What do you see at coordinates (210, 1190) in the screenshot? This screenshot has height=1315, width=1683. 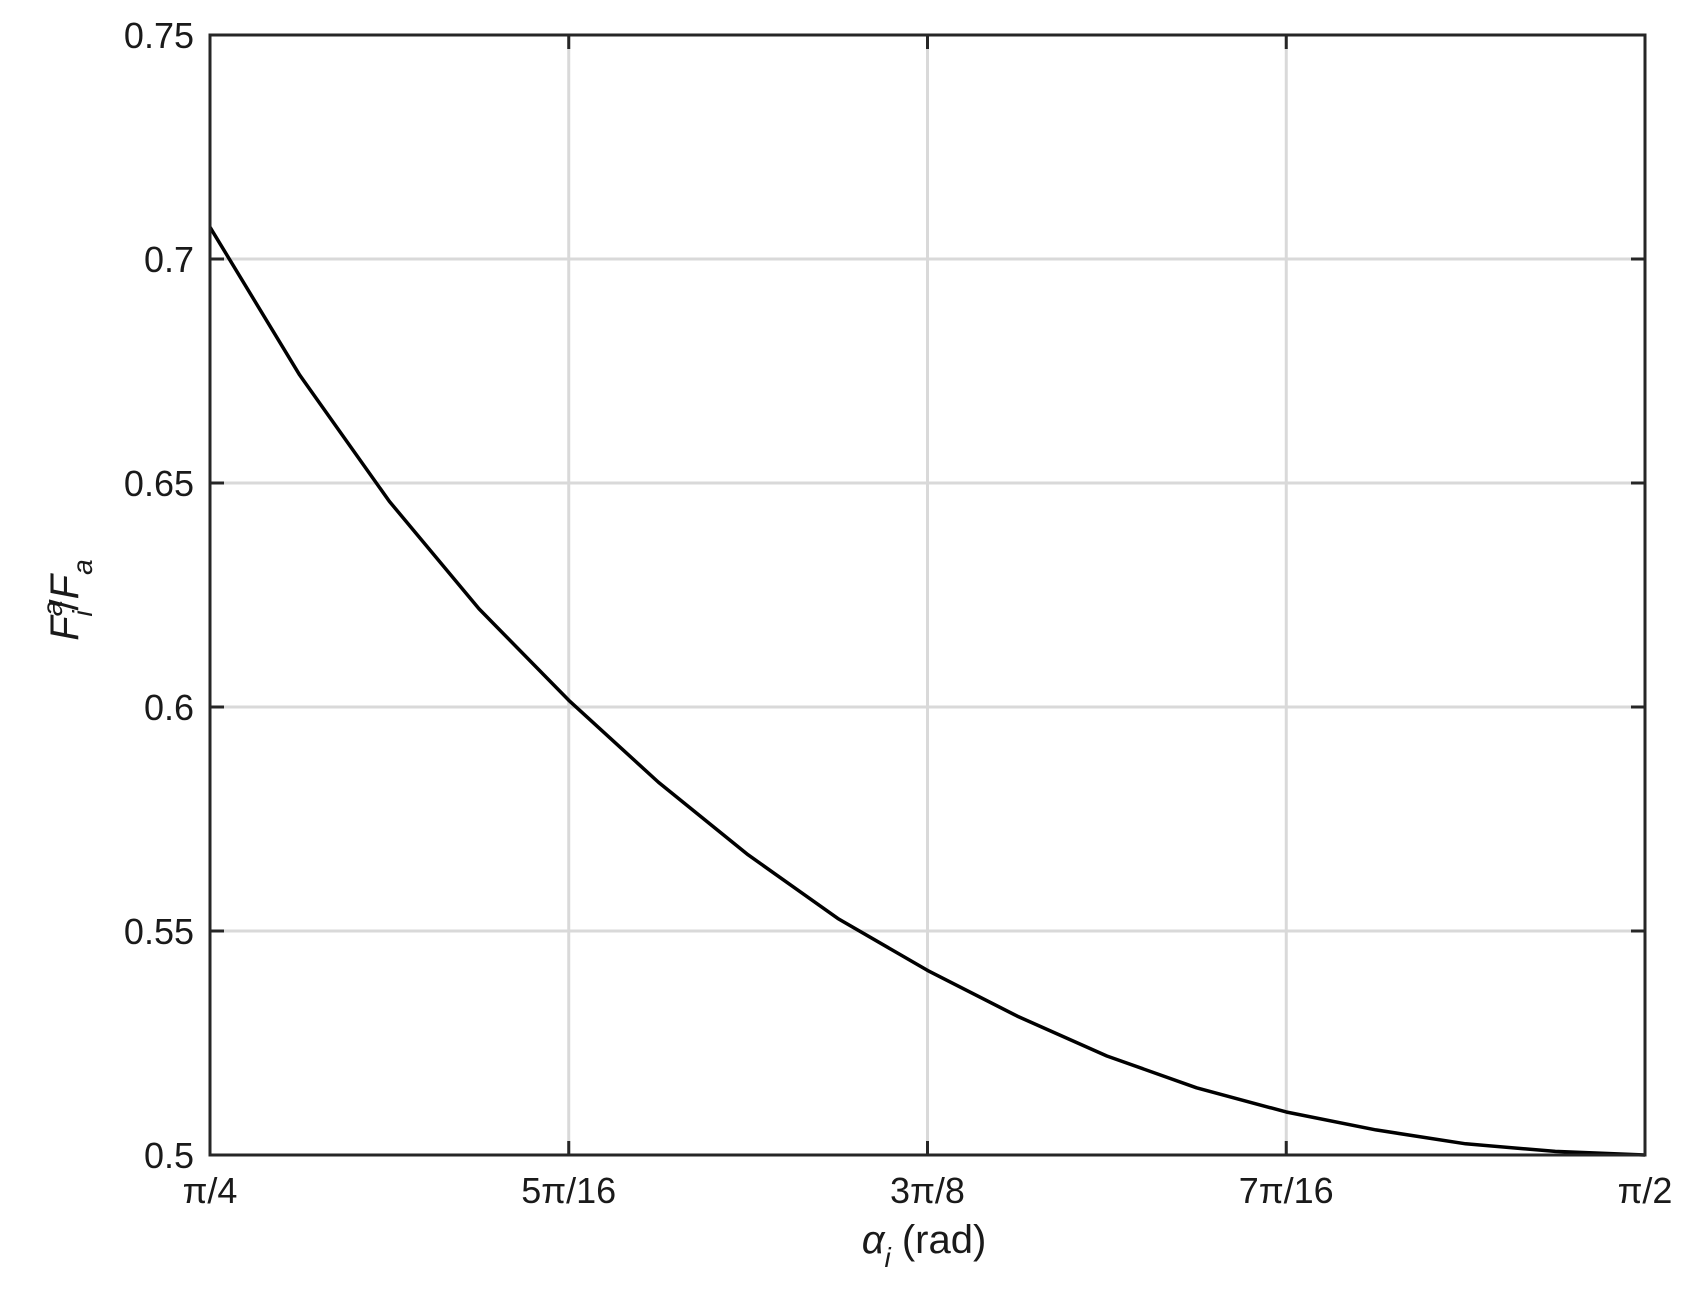 I see `x-tick-label: π/4` at bounding box center [210, 1190].